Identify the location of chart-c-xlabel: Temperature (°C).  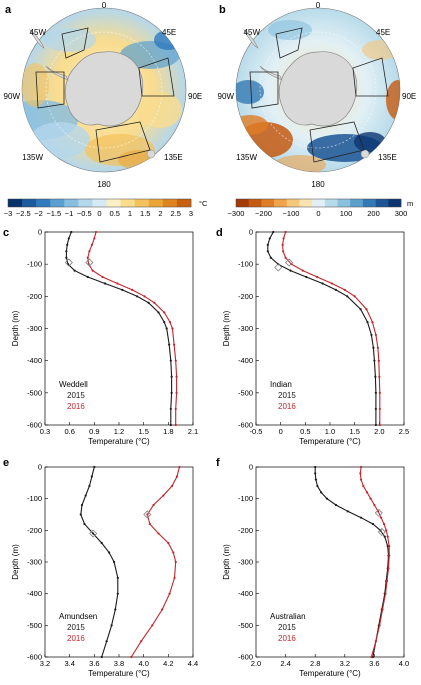
(119, 441).